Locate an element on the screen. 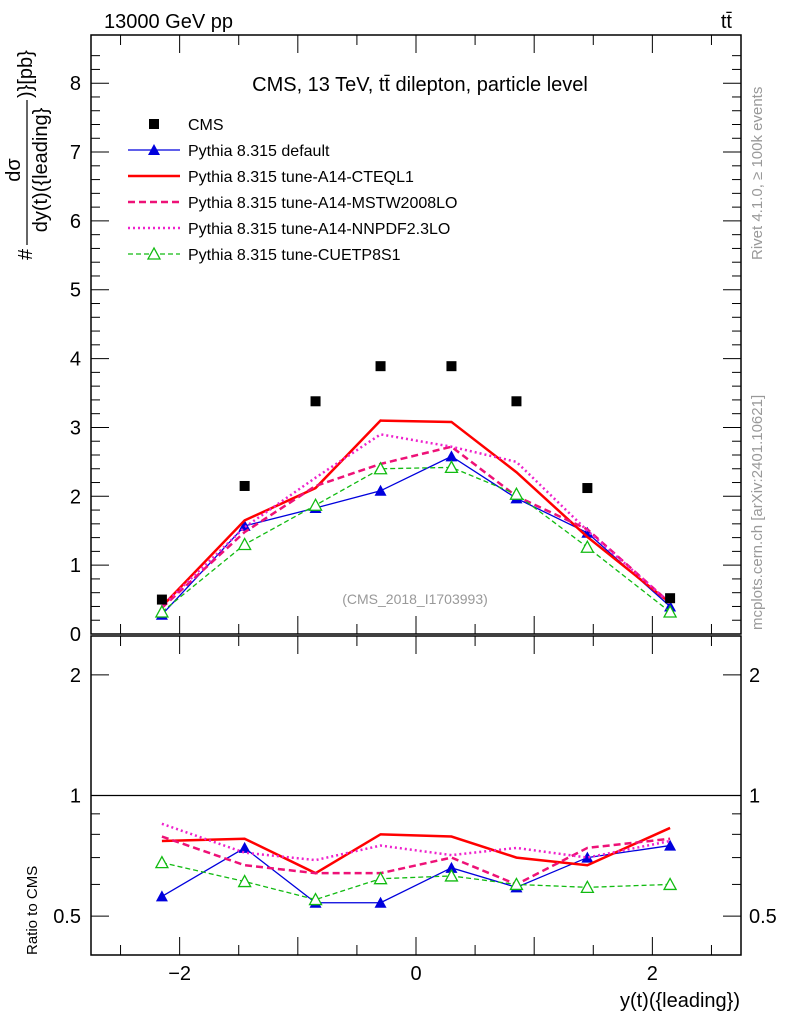 Image resolution: width=786 pixels, height=1029 pixels. y-label-prefix: # is located at coordinates (26, 254).